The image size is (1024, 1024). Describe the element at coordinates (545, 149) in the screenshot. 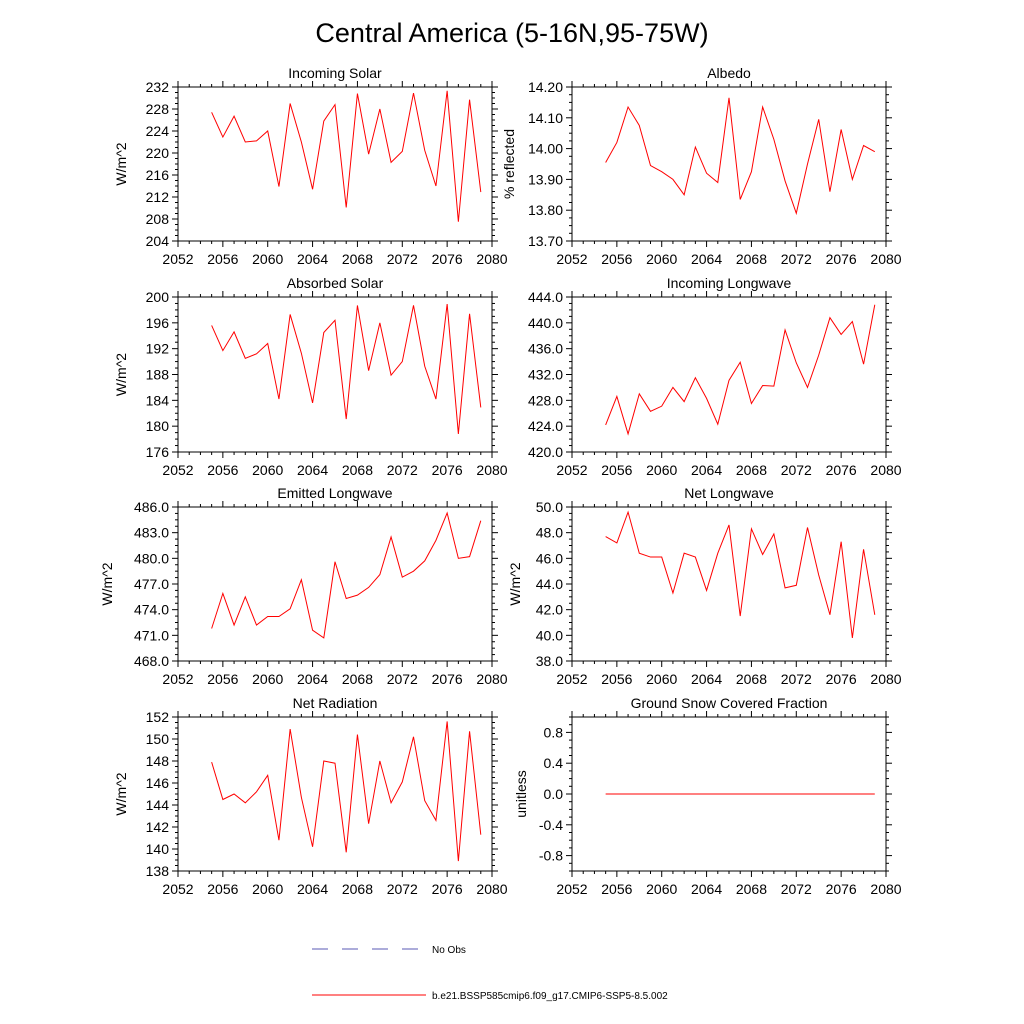

I see `y-tick-label: 14.00` at that location.